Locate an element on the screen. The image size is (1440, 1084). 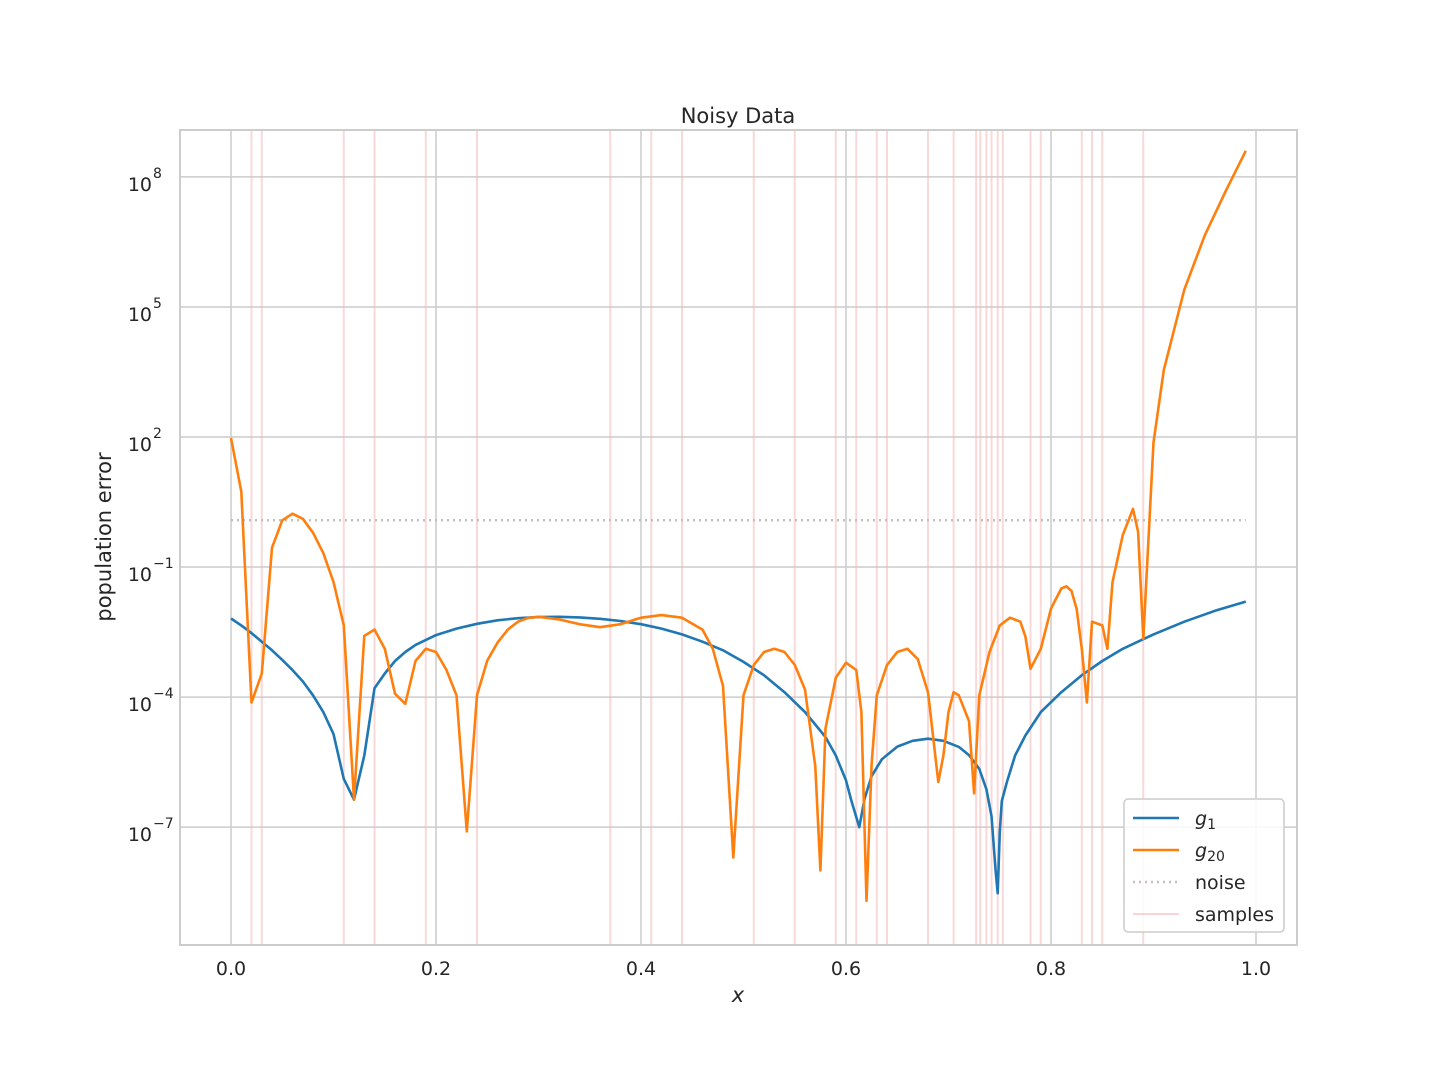
legend-label: g20 is located at coordinates (1210, 852).